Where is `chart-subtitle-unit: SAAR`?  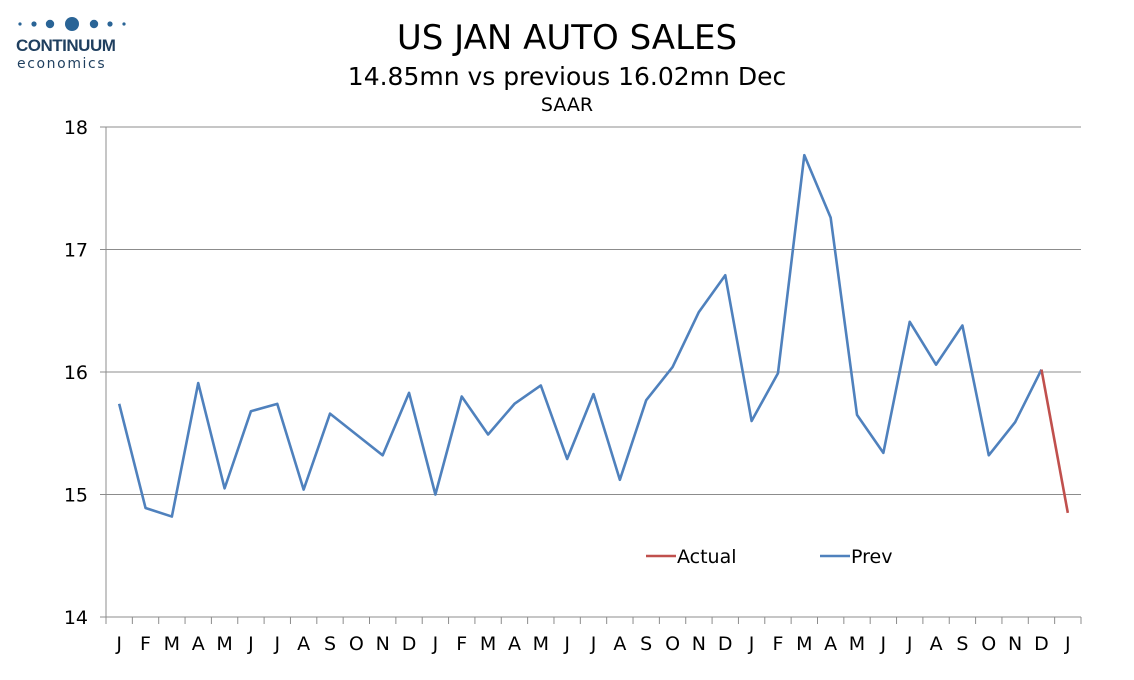
chart-subtitle-unit: SAAR is located at coordinates (567, 105).